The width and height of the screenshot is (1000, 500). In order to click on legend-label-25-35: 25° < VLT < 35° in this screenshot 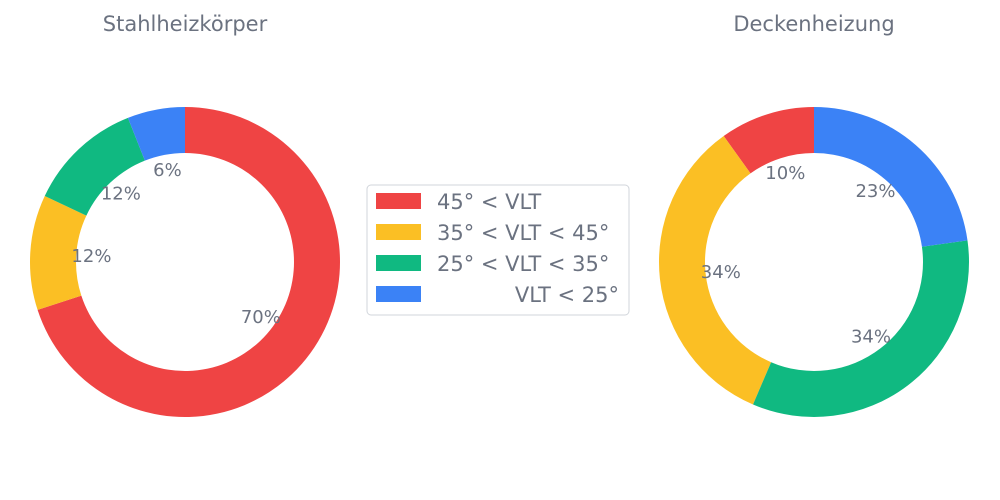, I will do `click(523, 264)`.